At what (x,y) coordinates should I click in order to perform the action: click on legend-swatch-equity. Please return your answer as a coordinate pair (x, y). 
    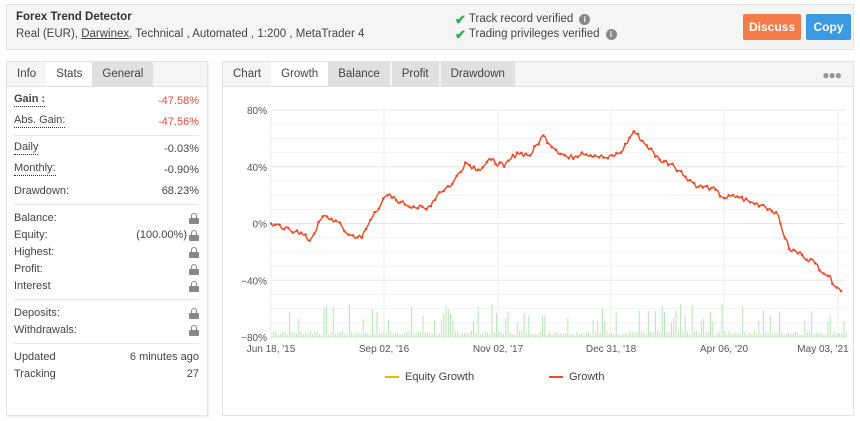
    Looking at the image, I should click on (392, 377).